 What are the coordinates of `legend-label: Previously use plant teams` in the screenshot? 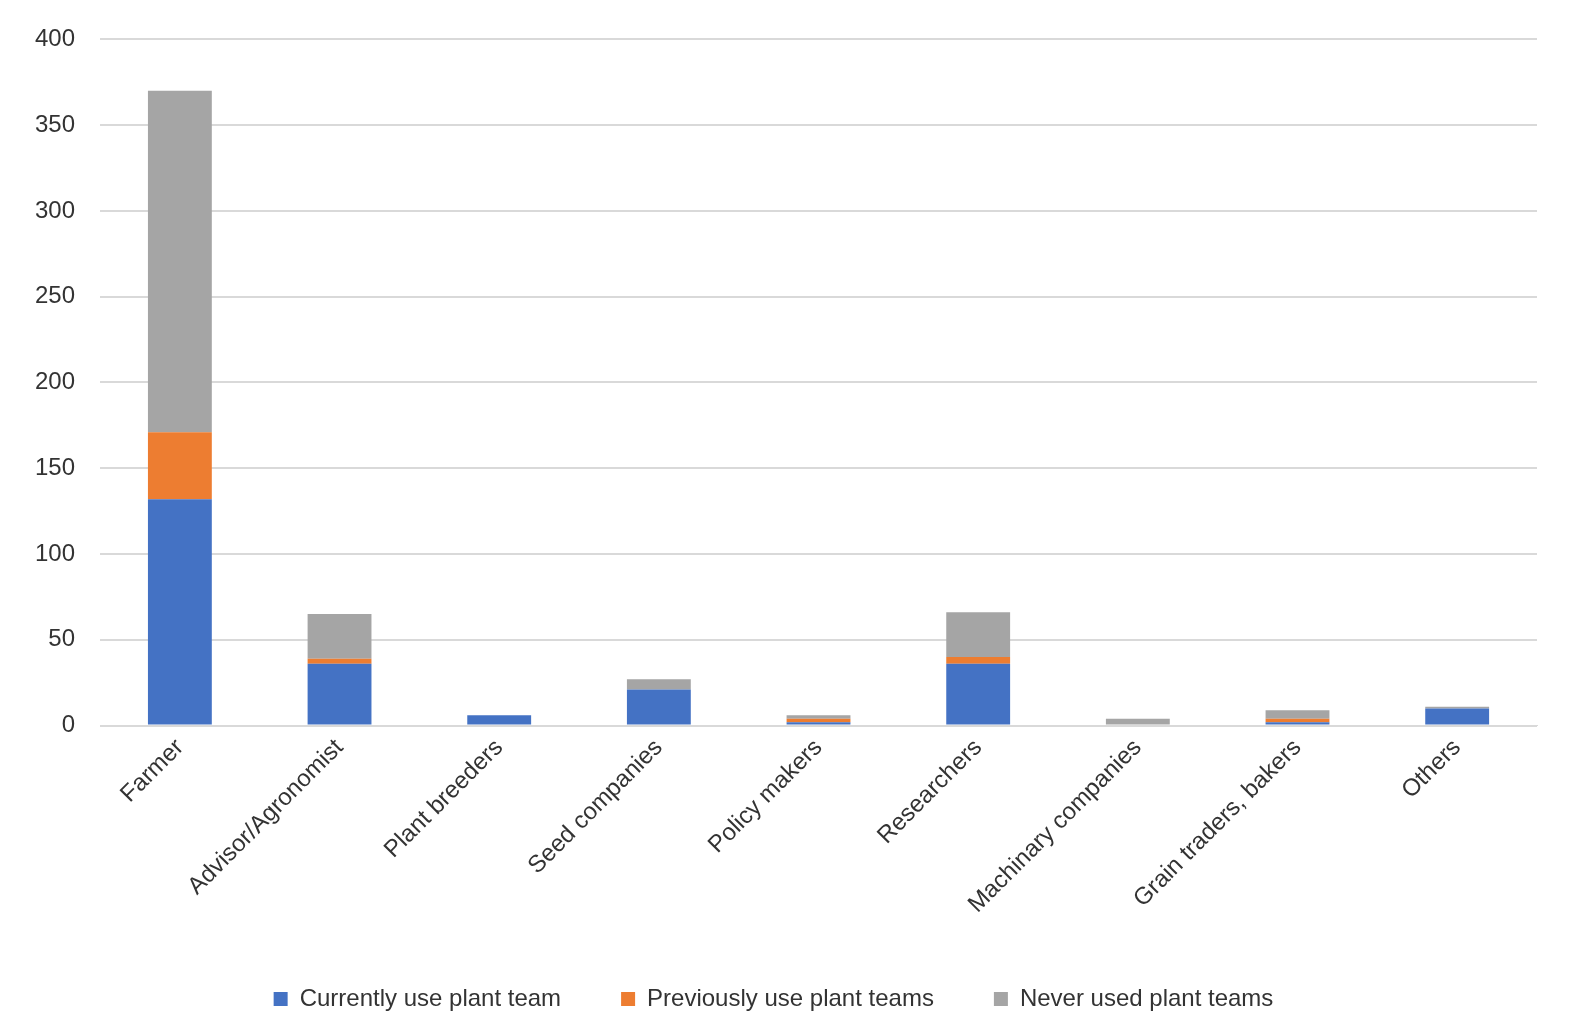 It's located at (790, 997).